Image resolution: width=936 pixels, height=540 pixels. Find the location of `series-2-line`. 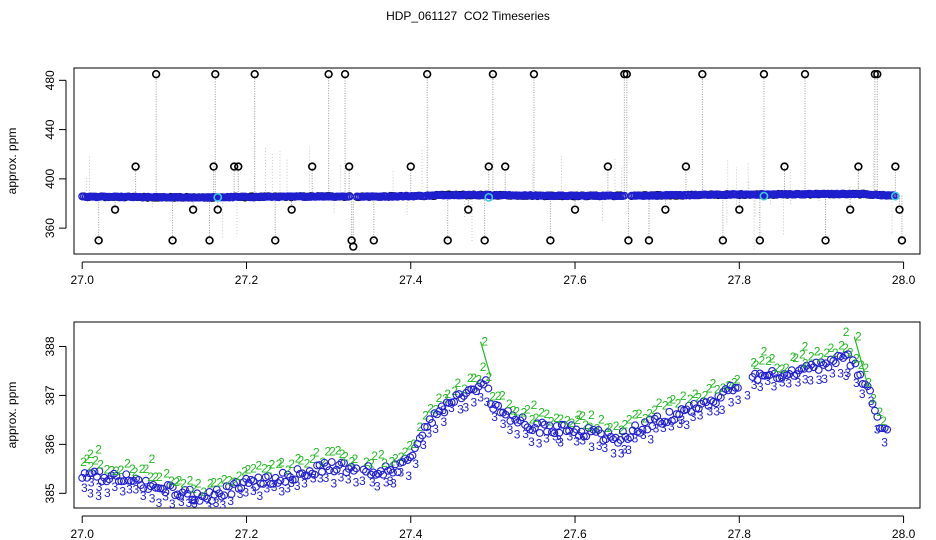

series-2-line is located at coordinates (860, 358).